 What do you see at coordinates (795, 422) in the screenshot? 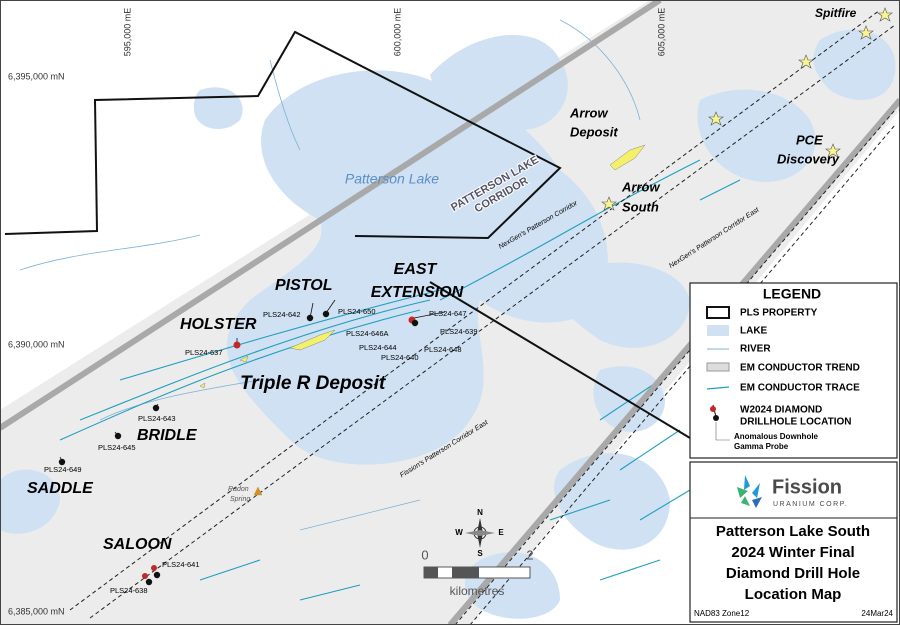
I see `legend-item: DRILLHOLE LOCATION` at bounding box center [795, 422].